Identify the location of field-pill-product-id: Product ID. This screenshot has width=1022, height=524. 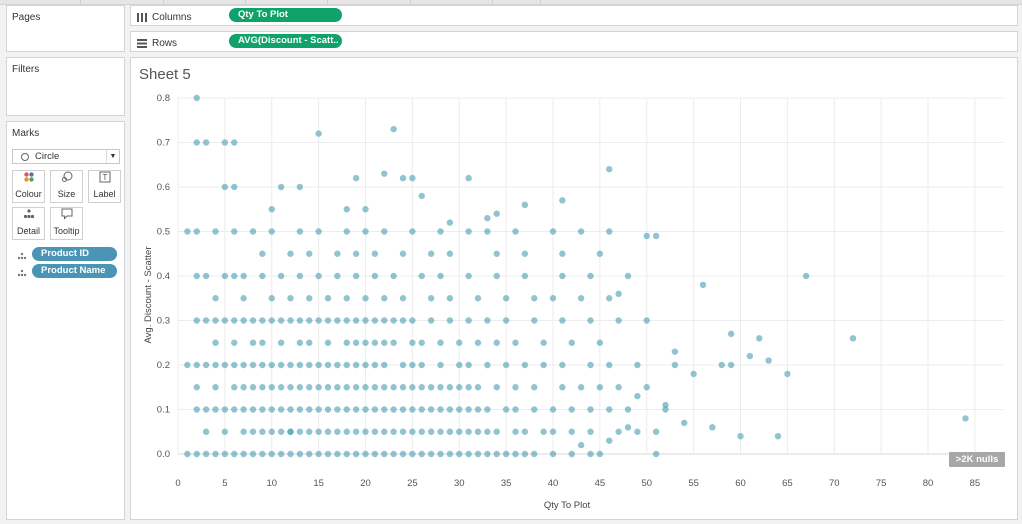
(74, 254).